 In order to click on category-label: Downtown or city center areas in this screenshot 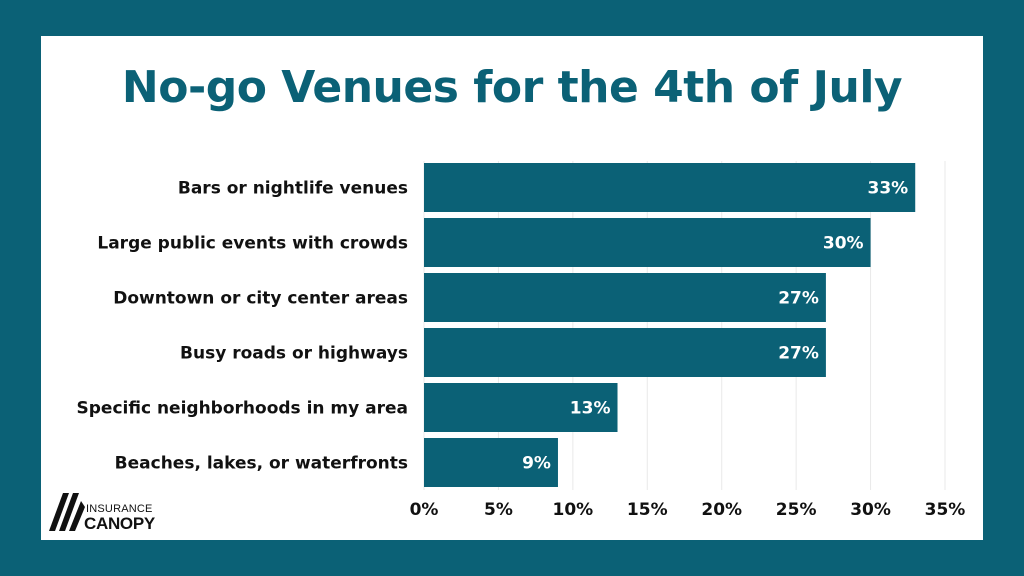, I will do `click(260, 299)`.